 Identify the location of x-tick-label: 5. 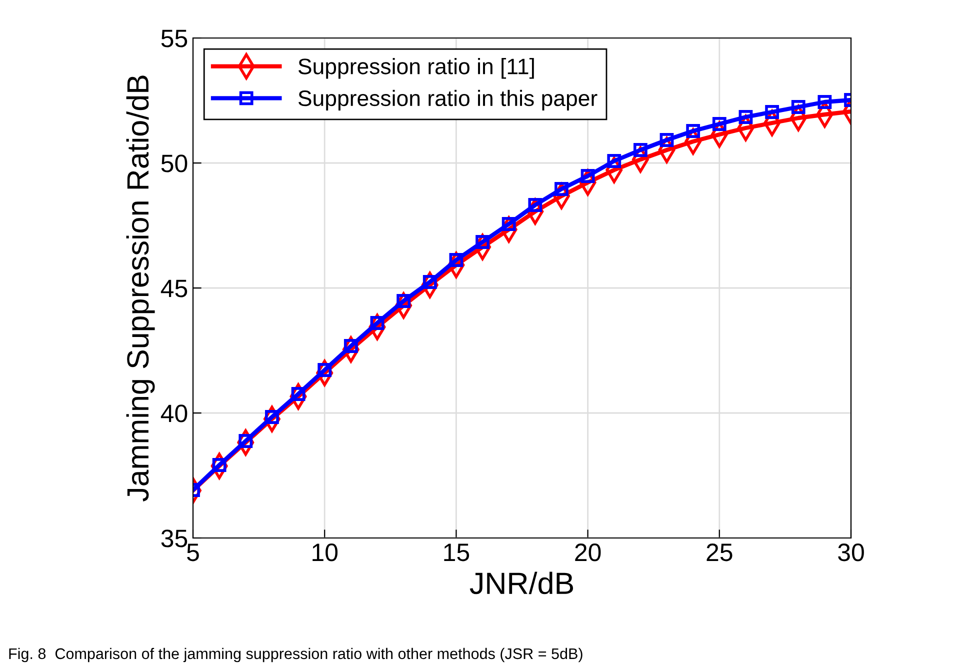
(193, 553).